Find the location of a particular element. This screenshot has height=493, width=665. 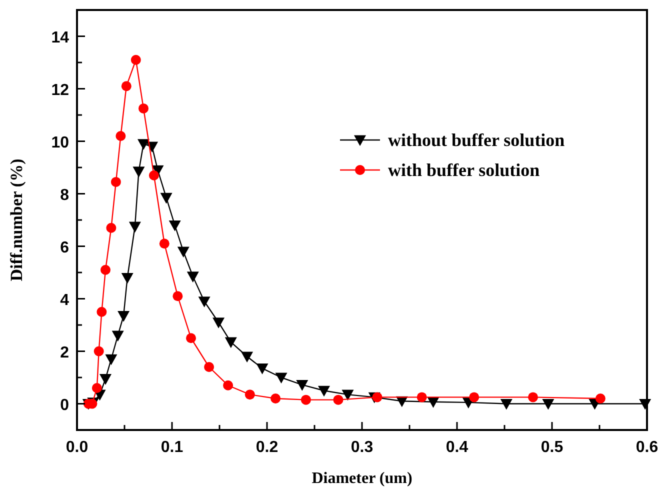

y-tick-label: 0 is located at coordinates (65, 405).